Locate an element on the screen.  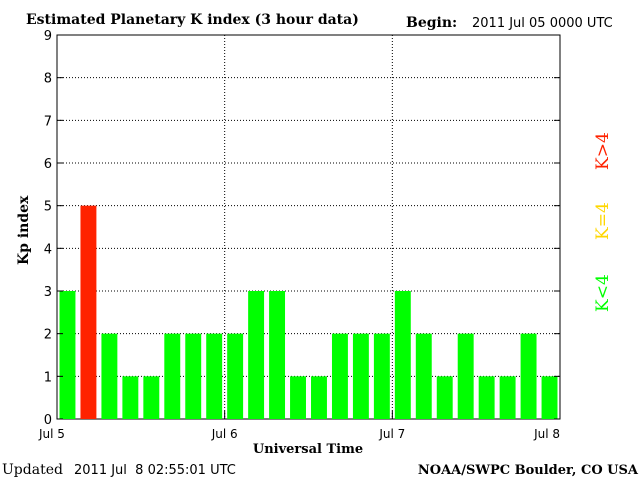
x-tick-label: Jul 5 is located at coordinates (51, 434).